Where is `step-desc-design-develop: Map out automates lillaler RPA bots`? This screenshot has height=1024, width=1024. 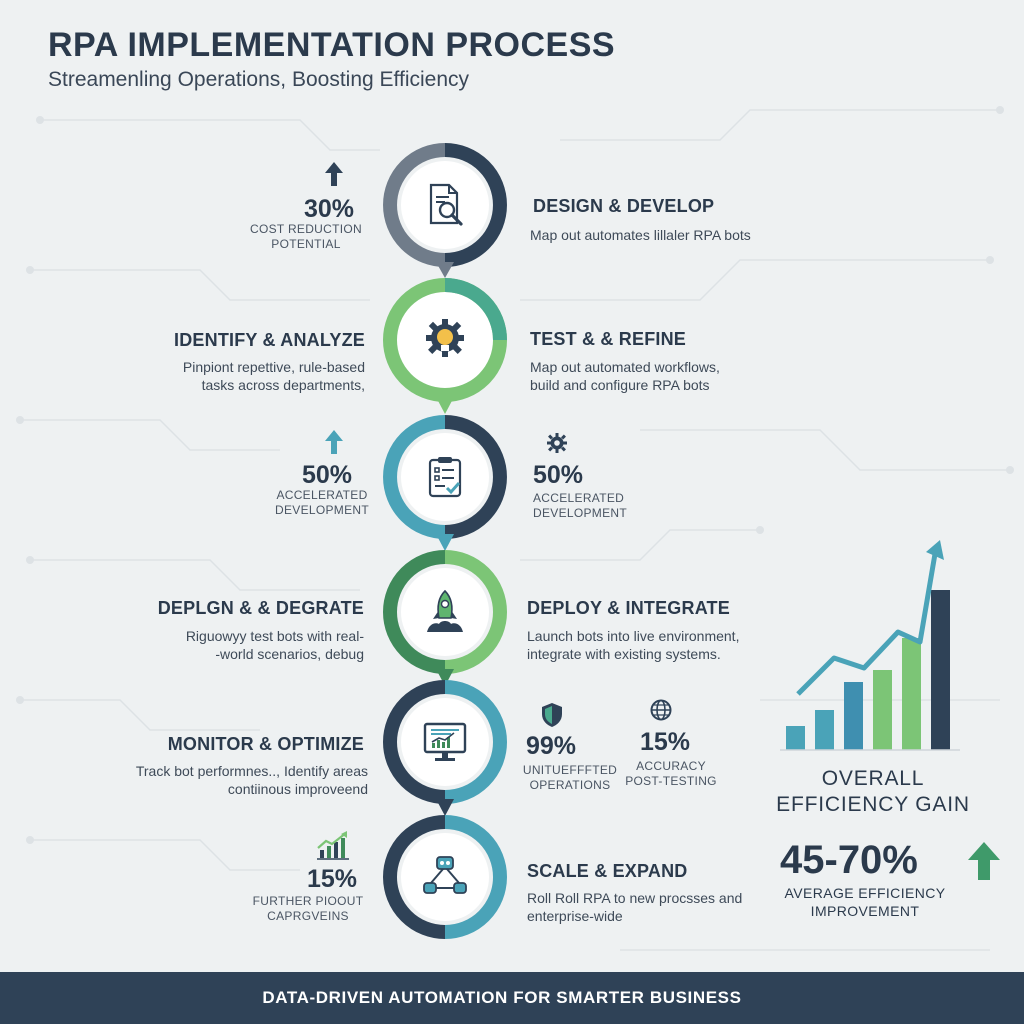 step-desc-design-develop: Map out automates lillaler RPA bots is located at coordinates (640, 235).